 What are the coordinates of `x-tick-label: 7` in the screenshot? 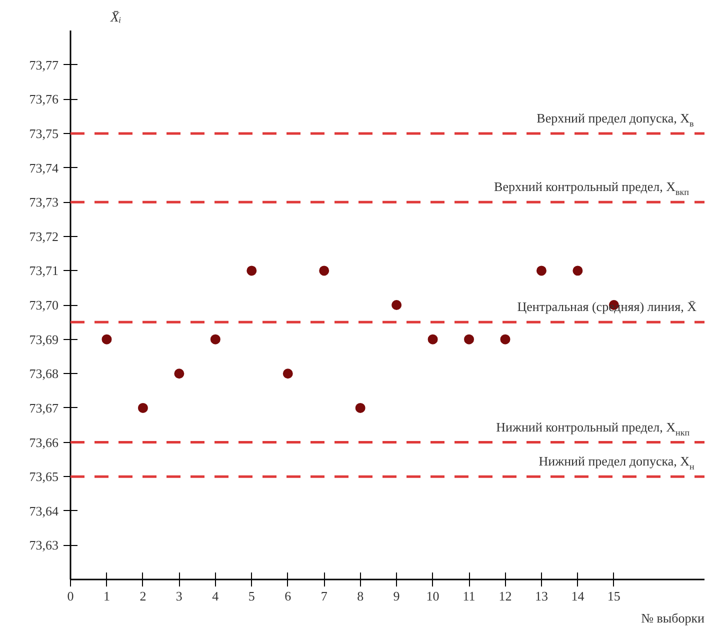 It's located at (324, 596).